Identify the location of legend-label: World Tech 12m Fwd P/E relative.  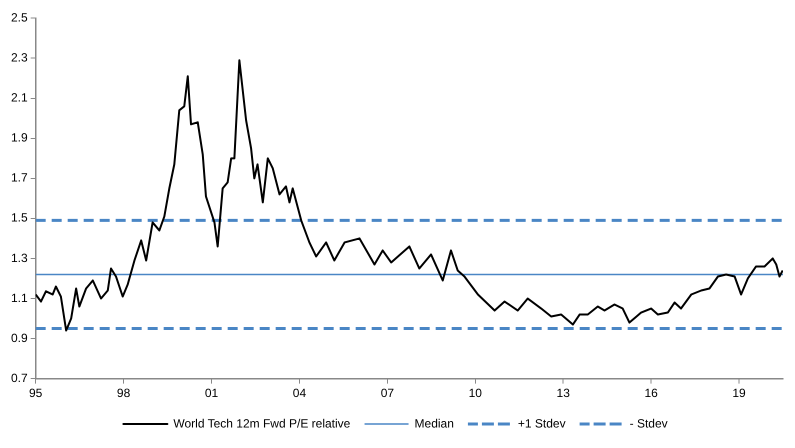
(262, 423).